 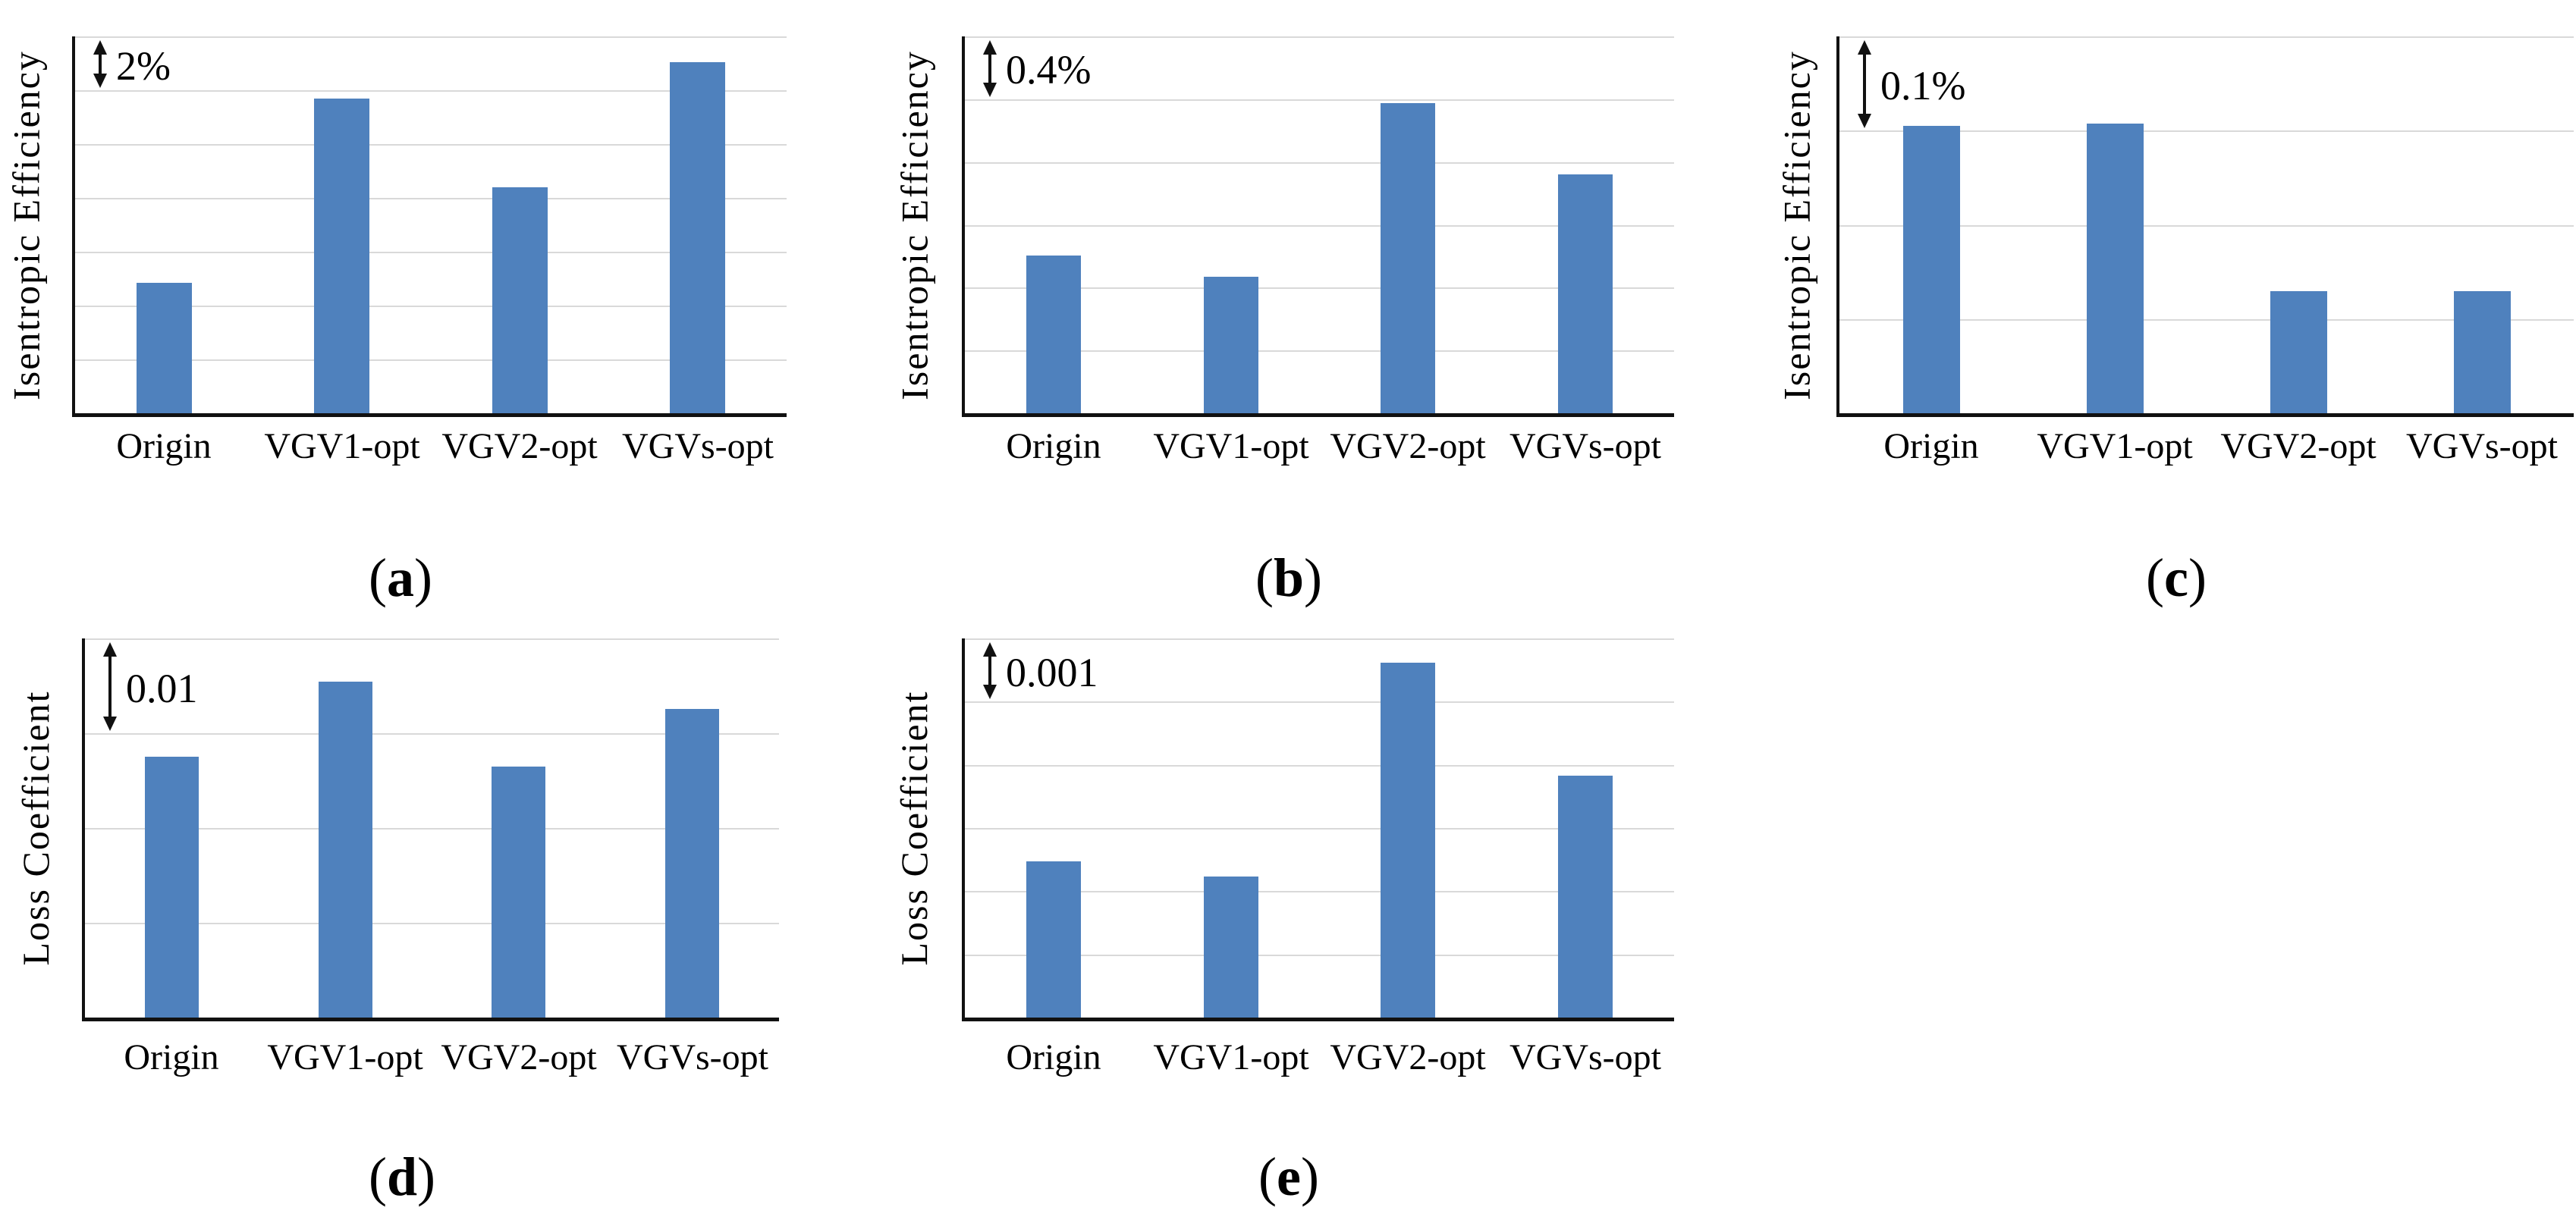 What do you see at coordinates (1923, 85) in the screenshot?
I see `scale-step-label: 0.1%` at bounding box center [1923, 85].